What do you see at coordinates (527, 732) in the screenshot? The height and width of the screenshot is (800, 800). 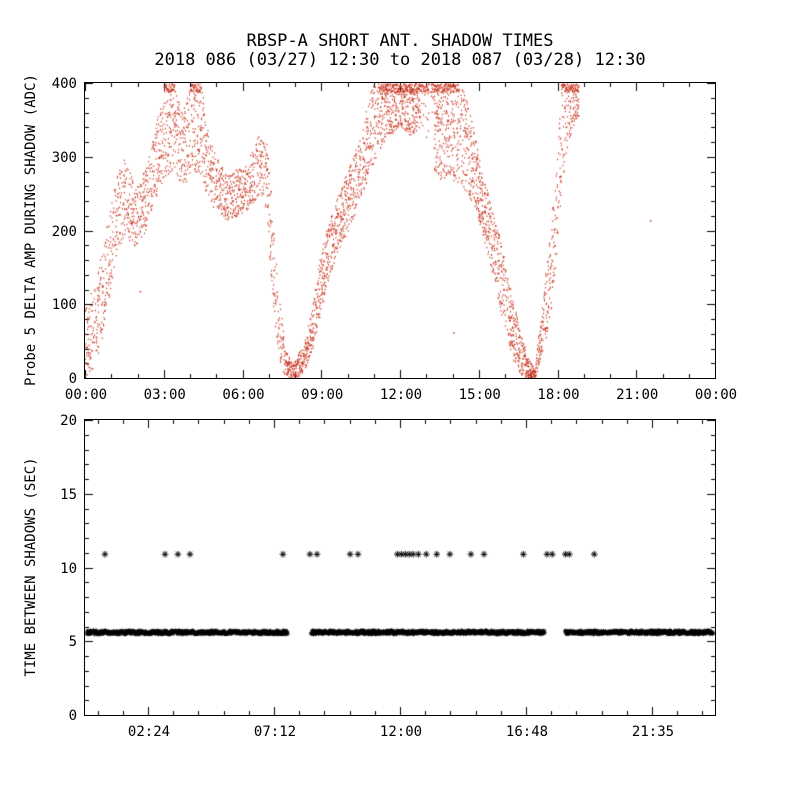 I see `x-tick-label: 16:48` at bounding box center [527, 732].